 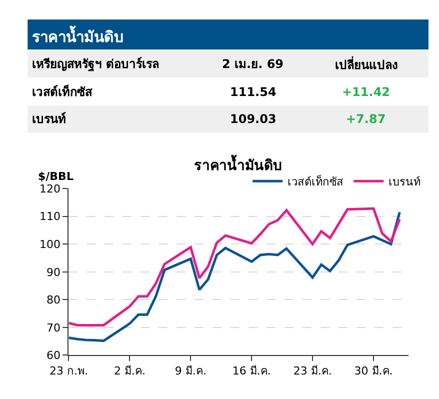 What do you see at coordinates (366, 64) in the screenshot?
I see `category-label: เปลี่ยนแปลง` at bounding box center [366, 64].